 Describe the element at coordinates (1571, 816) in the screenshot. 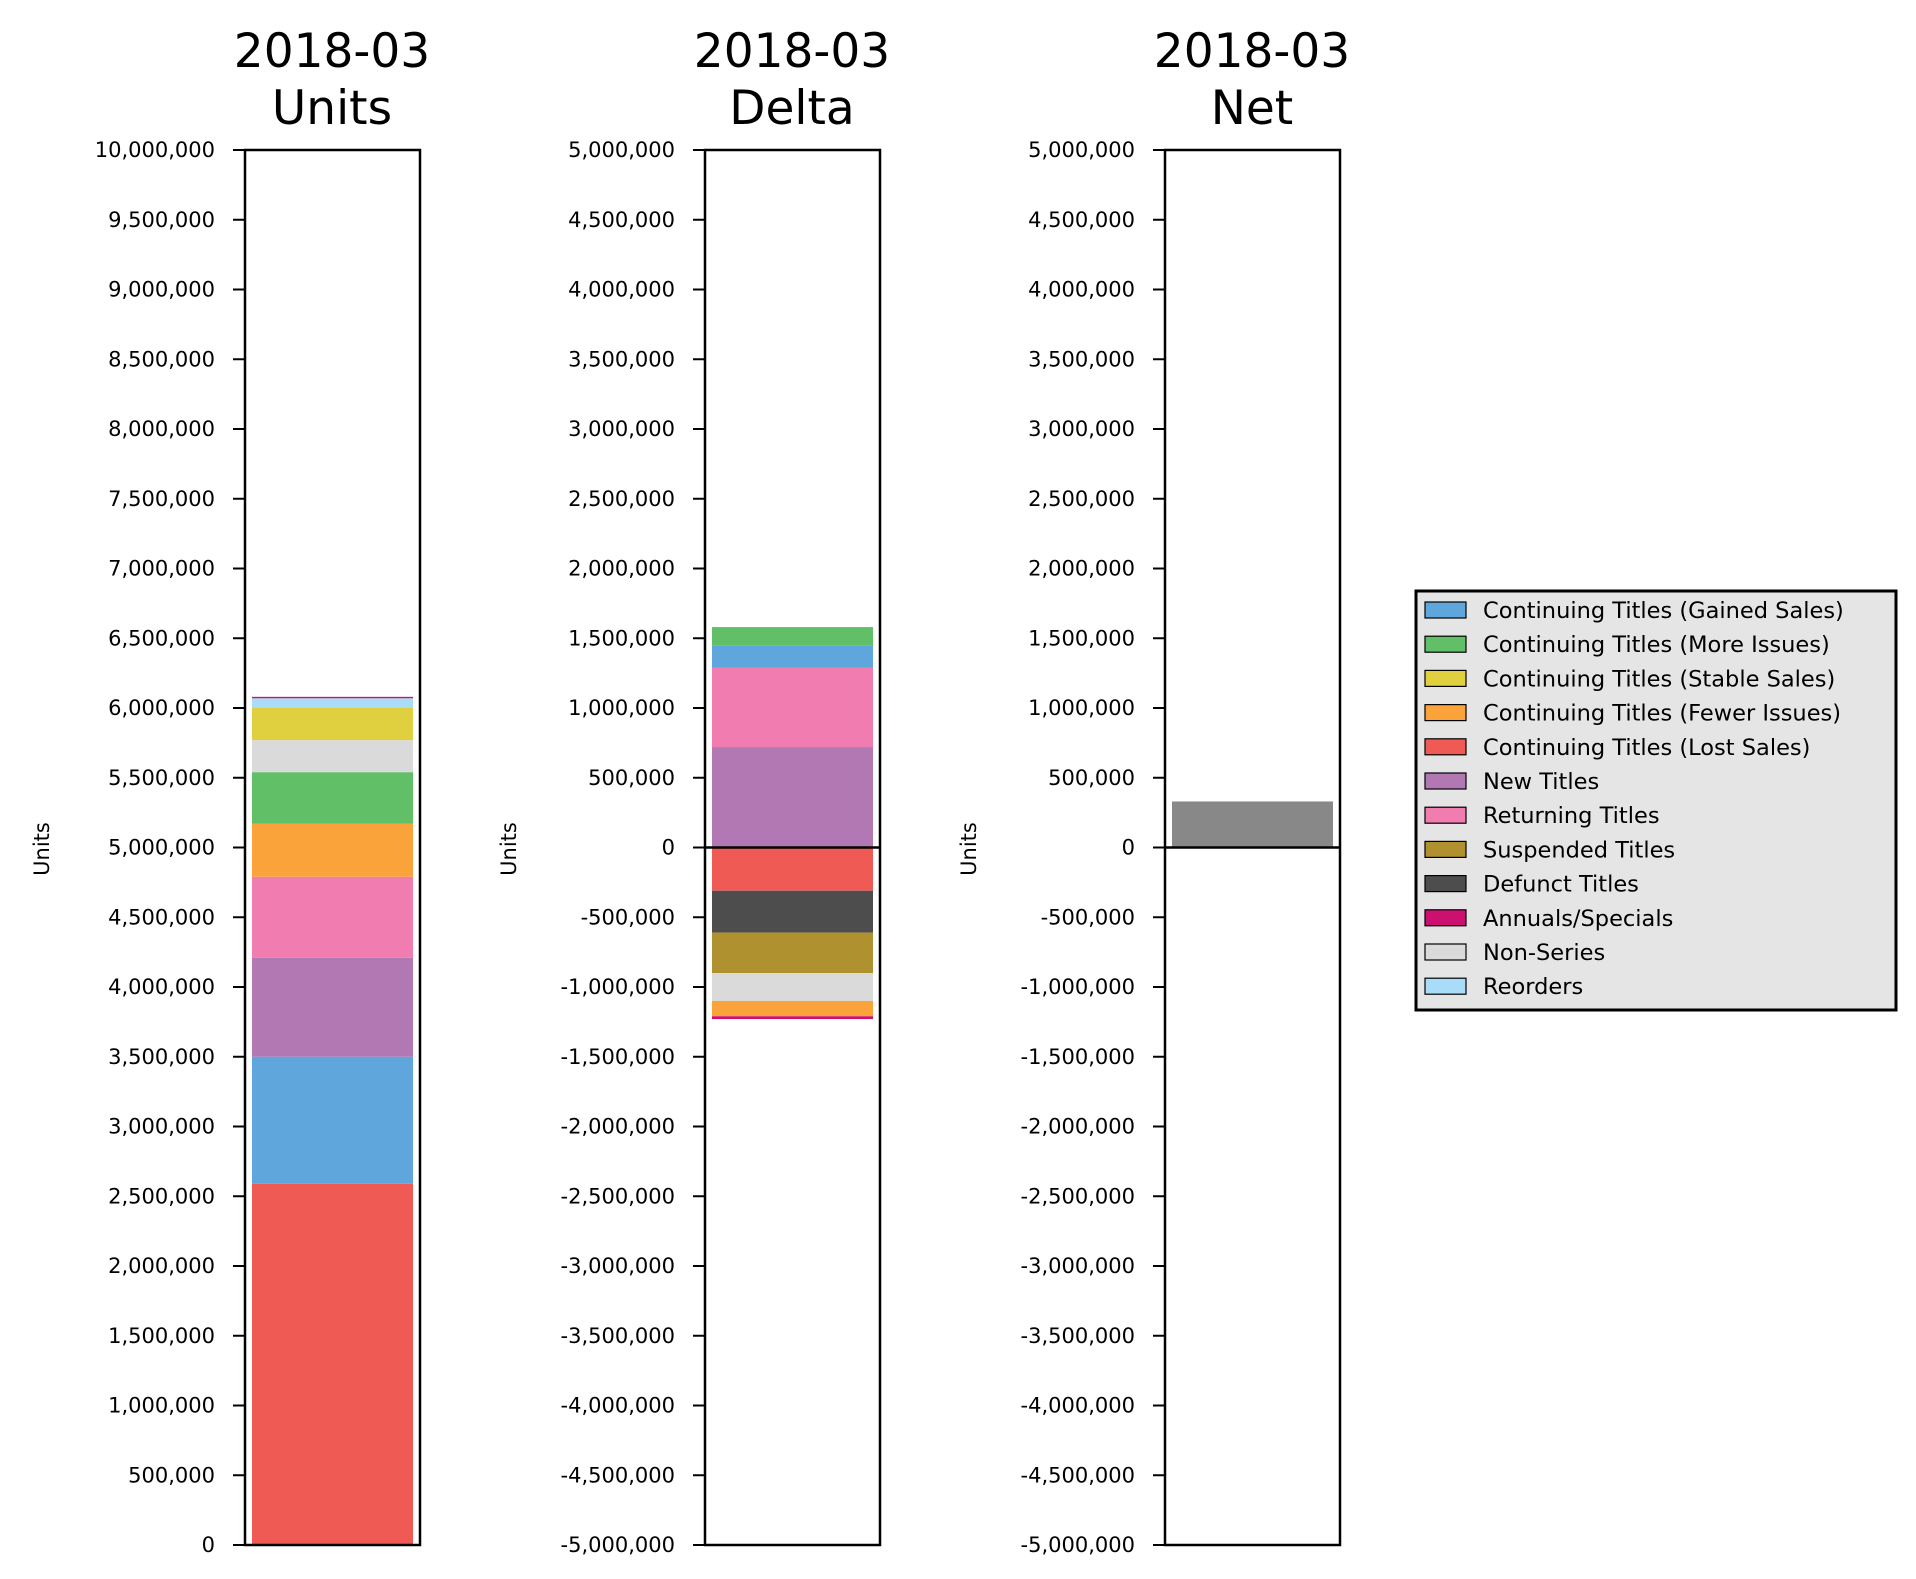

I see `legend-label-returning-titles: Returning Titles` at that location.